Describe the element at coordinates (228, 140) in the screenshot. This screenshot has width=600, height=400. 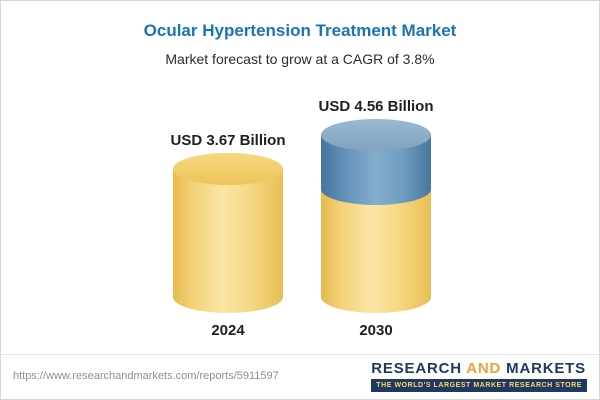
I see `value-label-2024: USD 3.67 Billion` at that location.